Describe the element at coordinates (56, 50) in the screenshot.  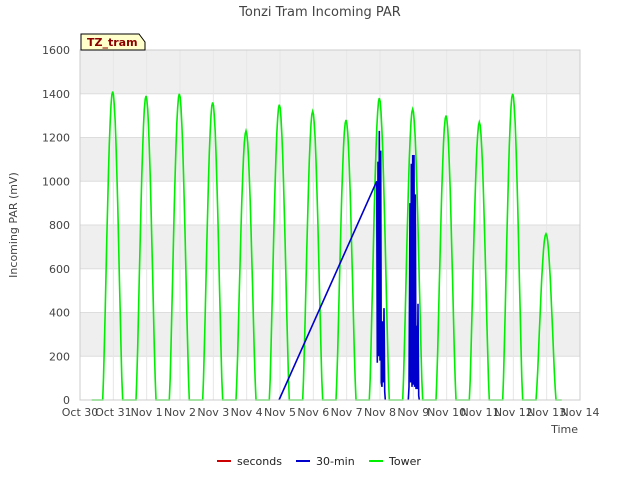
I see `y-tick-label: 1600` at that location.